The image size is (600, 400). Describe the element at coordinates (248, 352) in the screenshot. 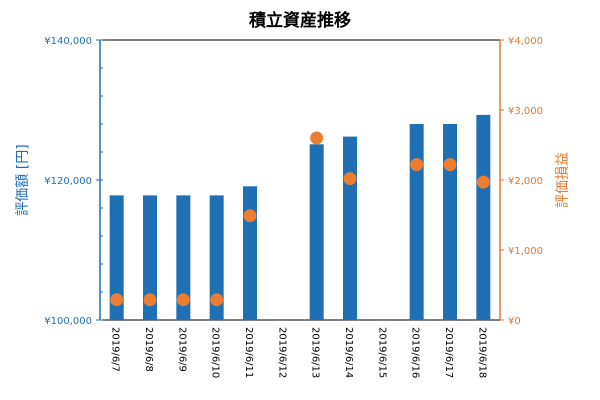

I see `x-tick-label: 2019/6/11` at that location.